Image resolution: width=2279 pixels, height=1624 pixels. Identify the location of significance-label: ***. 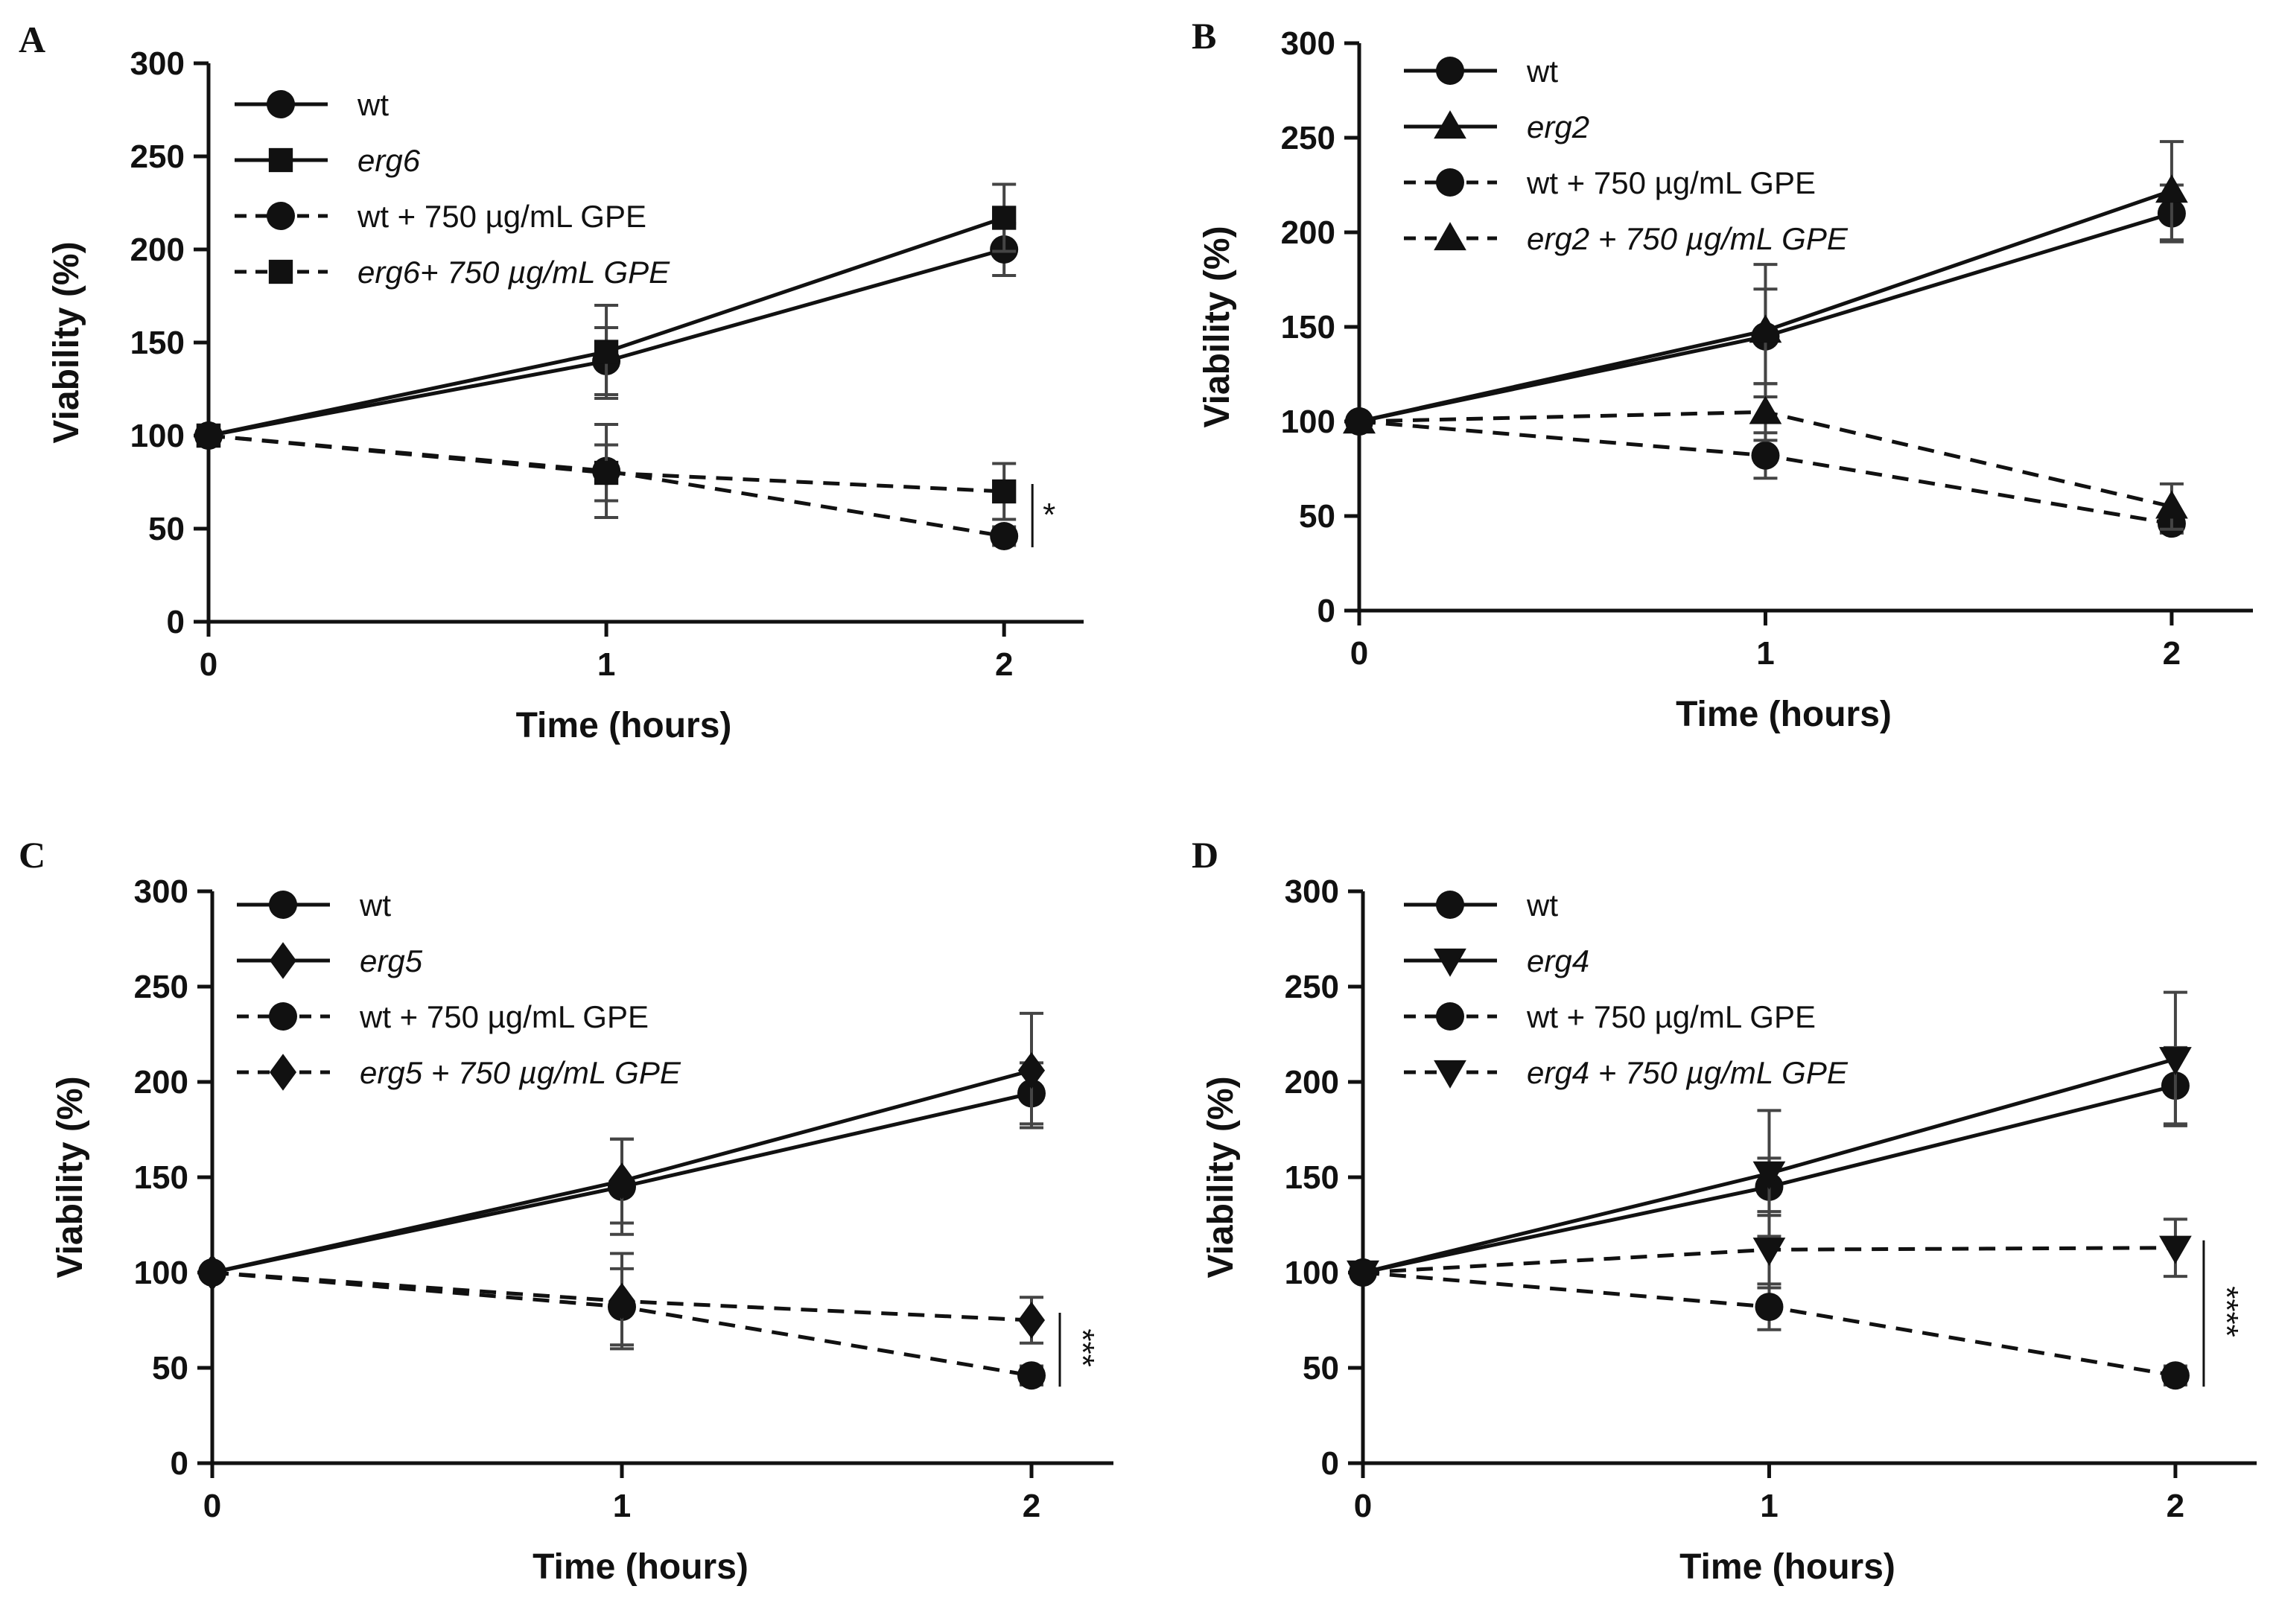
(1082, 1347).